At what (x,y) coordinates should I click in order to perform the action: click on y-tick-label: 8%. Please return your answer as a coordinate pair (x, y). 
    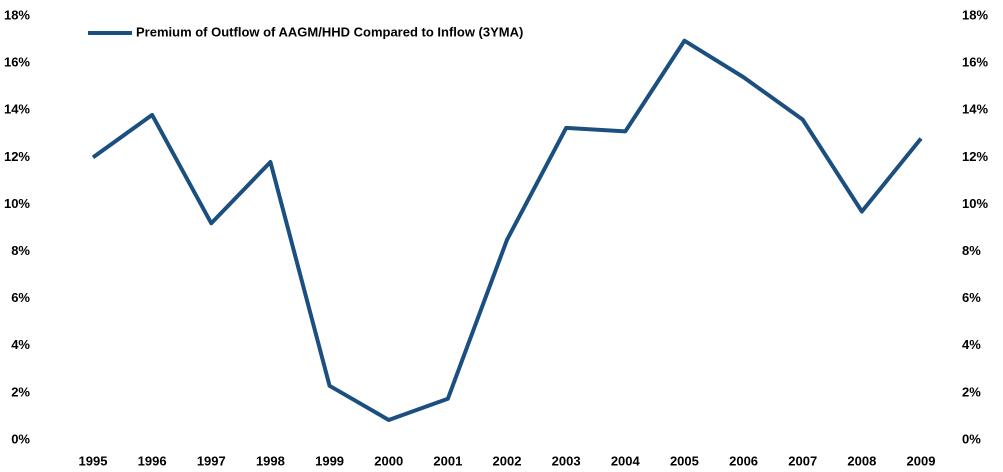
    Looking at the image, I should click on (20, 250).